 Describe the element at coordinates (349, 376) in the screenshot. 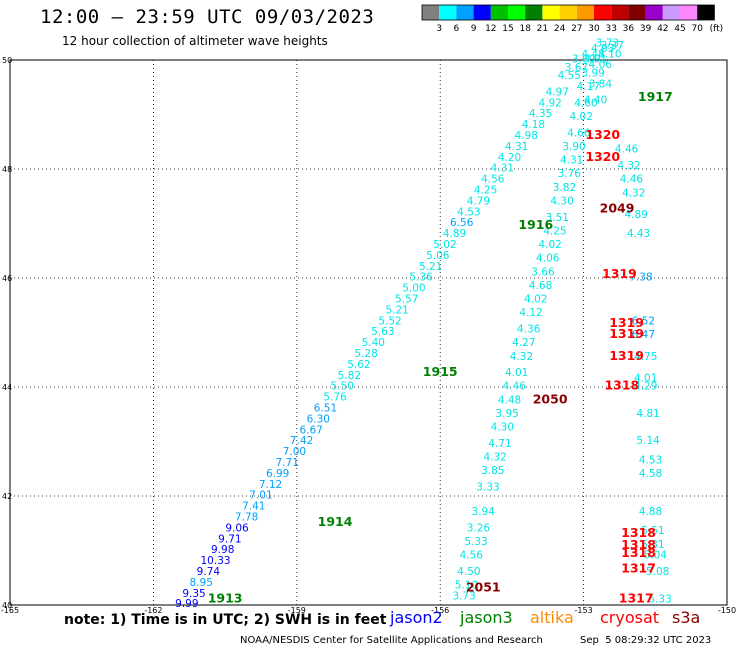

I see `swh-point: 5.82` at that location.